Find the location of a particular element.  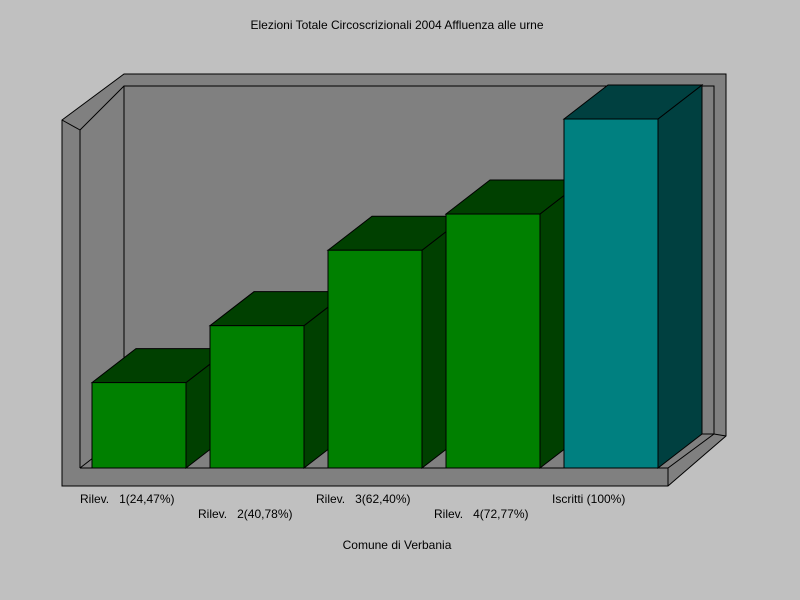

x-tick-label: Iscritti (100%) is located at coordinates (588, 499).